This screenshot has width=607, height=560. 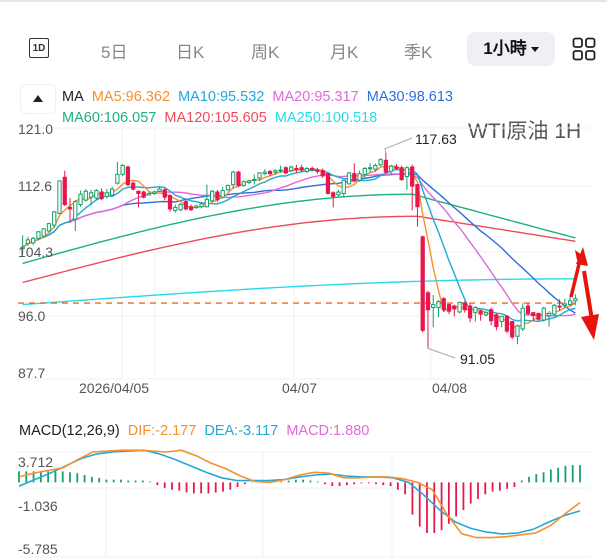 What do you see at coordinates (534, 50) in the screenshot?
I see `caret-down-icon` at bounding box center [534, 50].